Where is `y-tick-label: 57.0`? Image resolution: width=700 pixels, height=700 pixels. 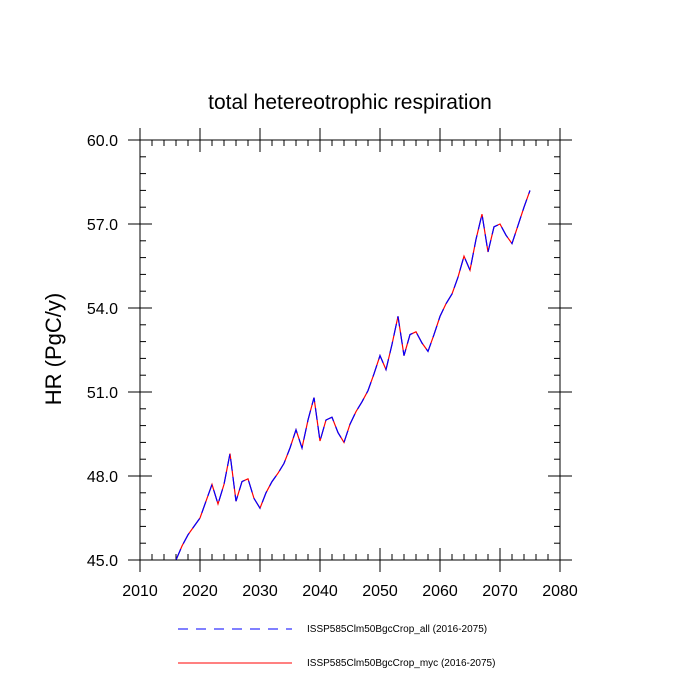
y-tick-label: 57.0 is located at coordinates (102, 225).